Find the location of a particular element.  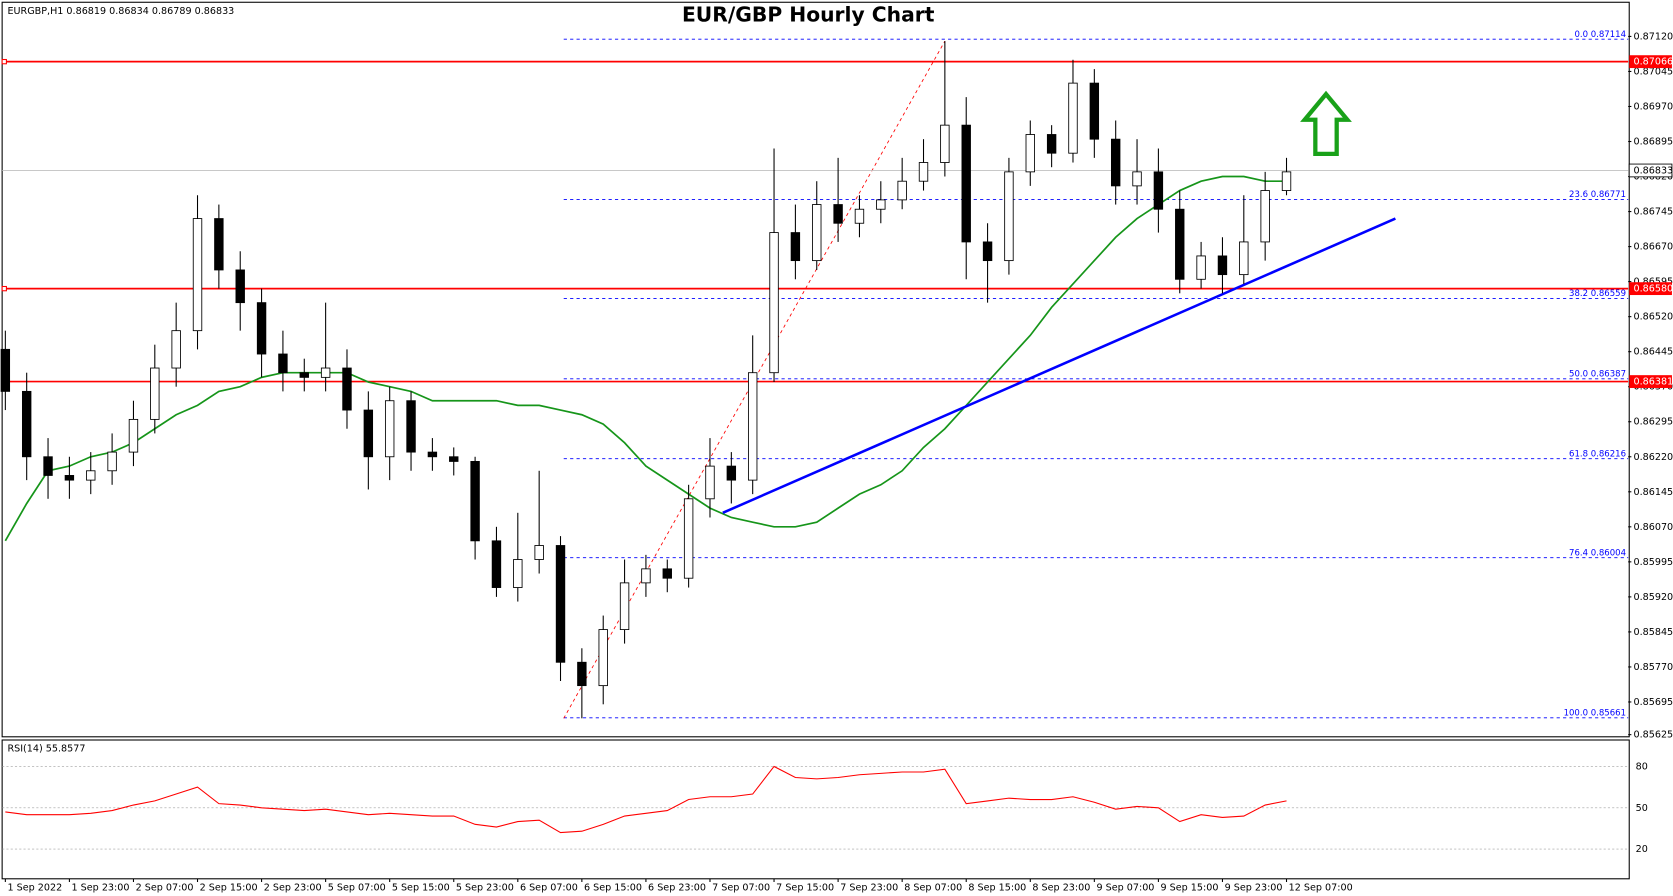

x-tick-label: 5 Sep 15:00 is located at coordinates (421, 887).